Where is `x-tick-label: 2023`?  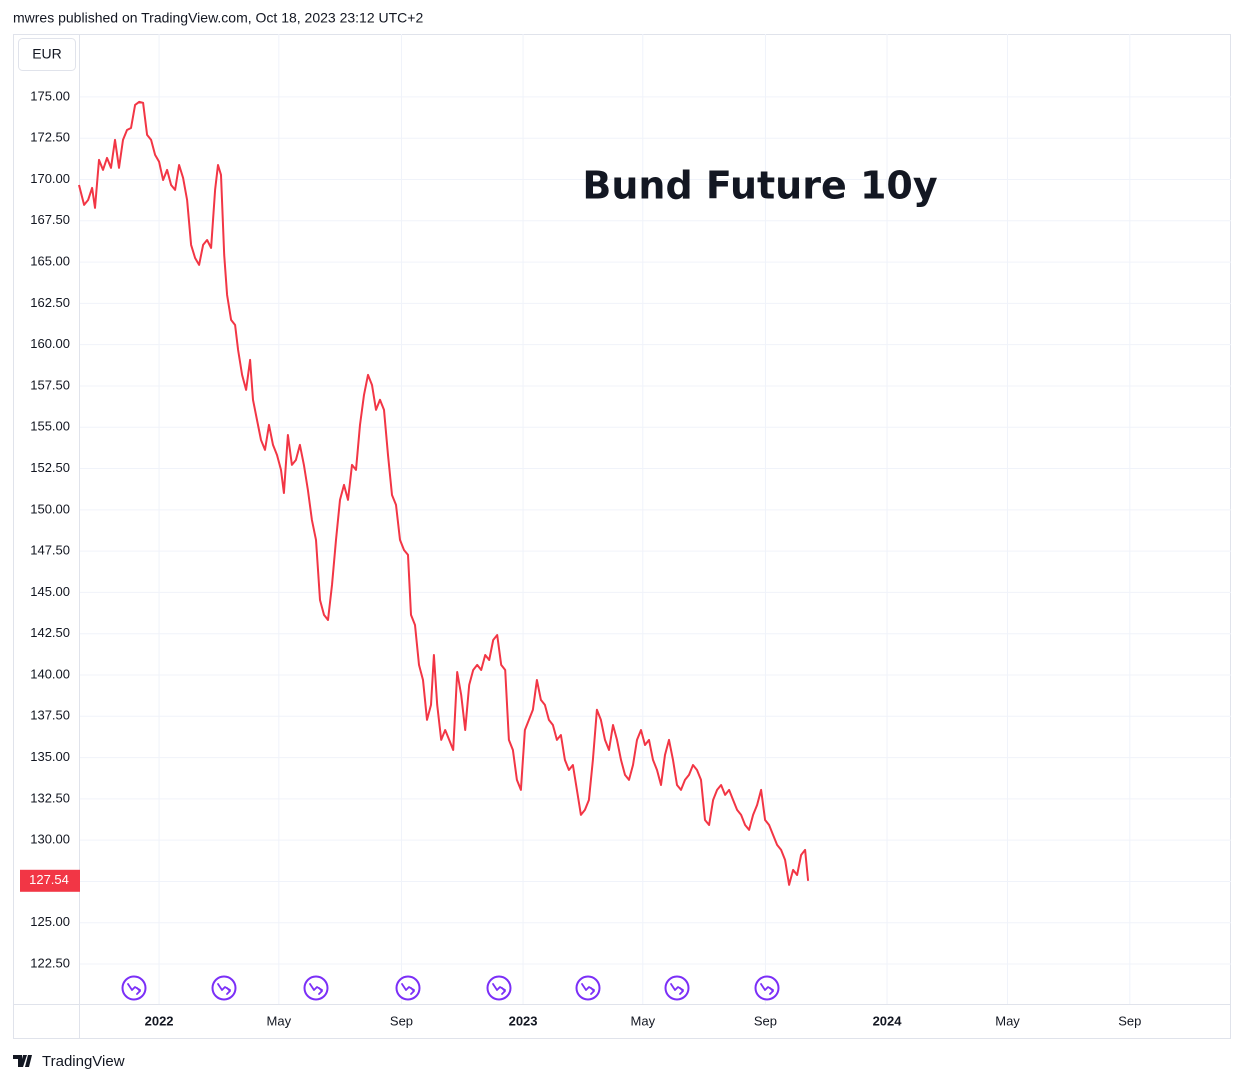 x-tick-label: 2023 is located at coordinates (523, 1020).